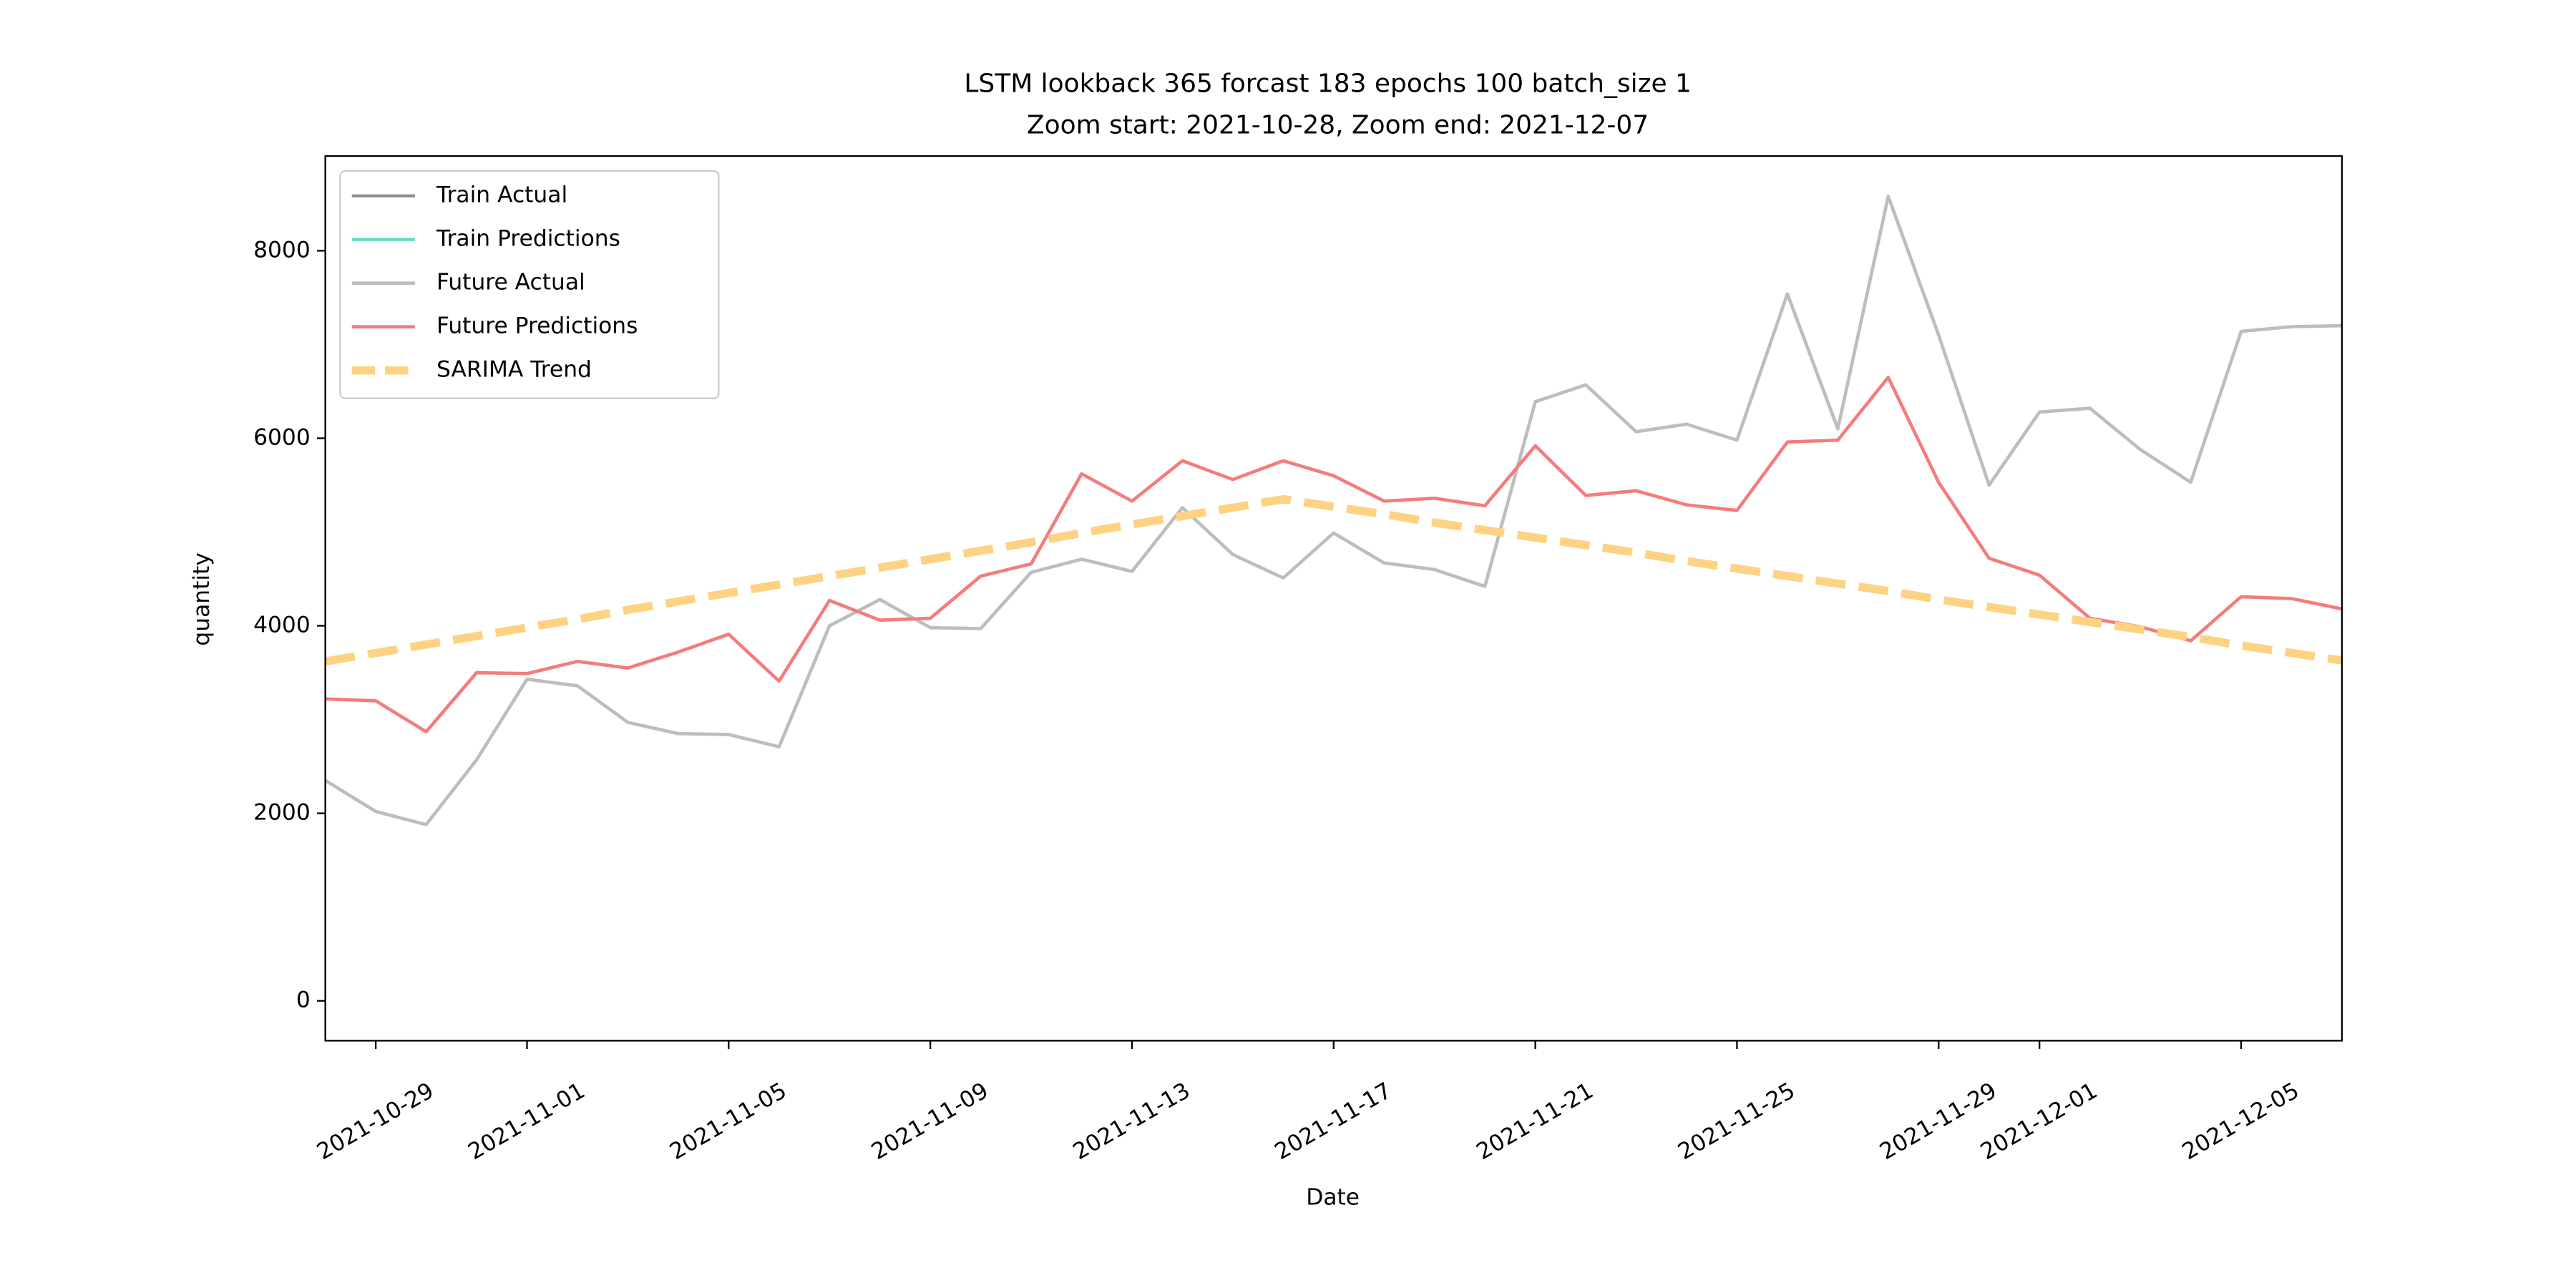 The height and width of the screenshot is (1288, 2576). What do you see at coordinates (1333, 580) in the screenshot?
I see `series-line` at bounding box center [1333, 580].